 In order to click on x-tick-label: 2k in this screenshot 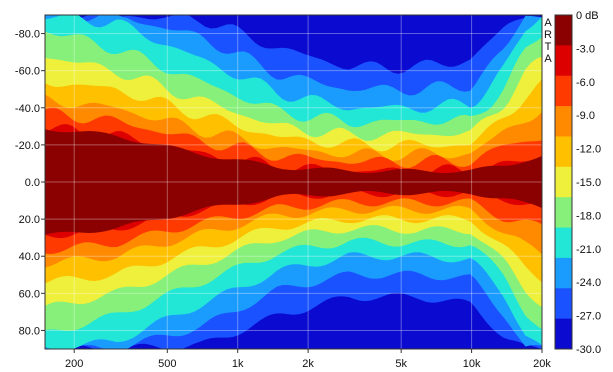, I will do `click(308, 364)`.